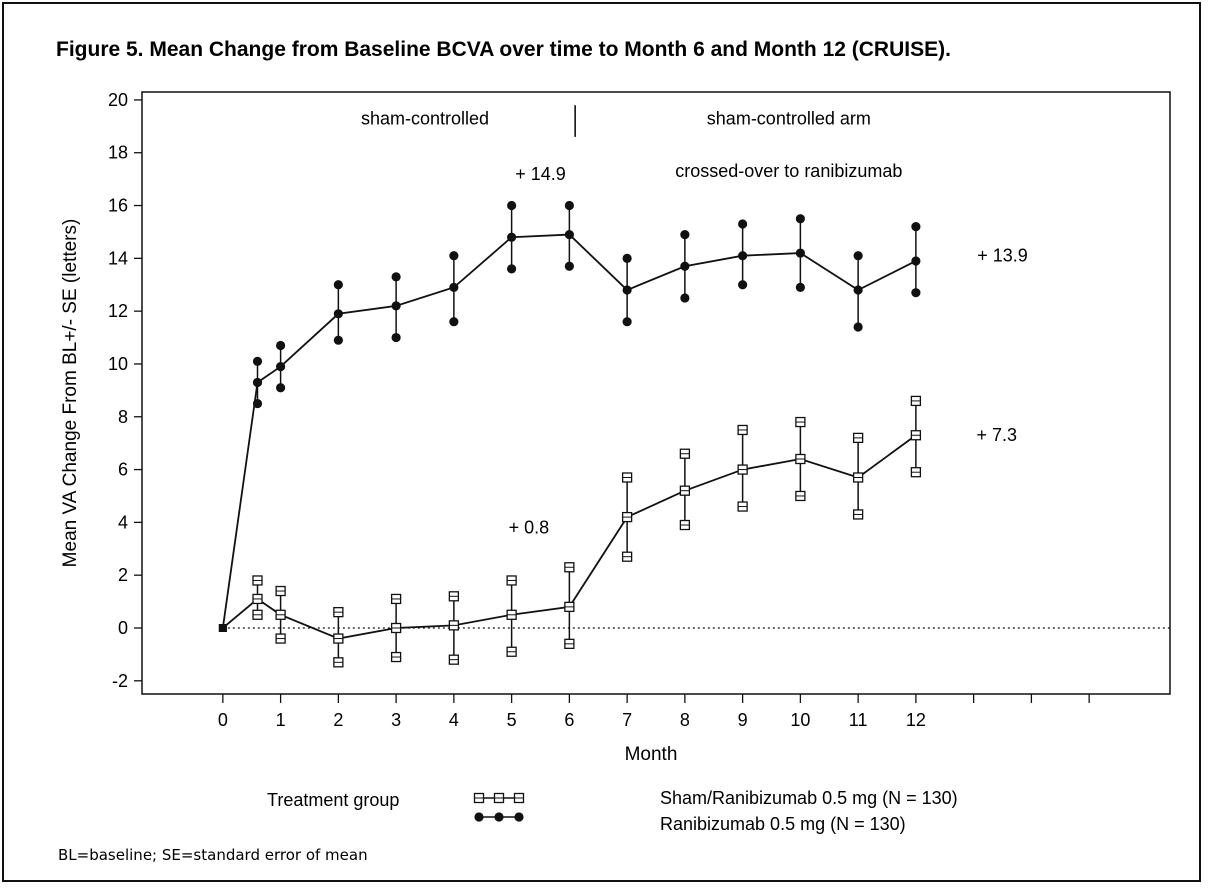 This screenshot has height=889, width=1208. Describe the element at coordinates (788, 171) in the screenshot. I see `annotation: crossed-over to ranibizumab` at that location.